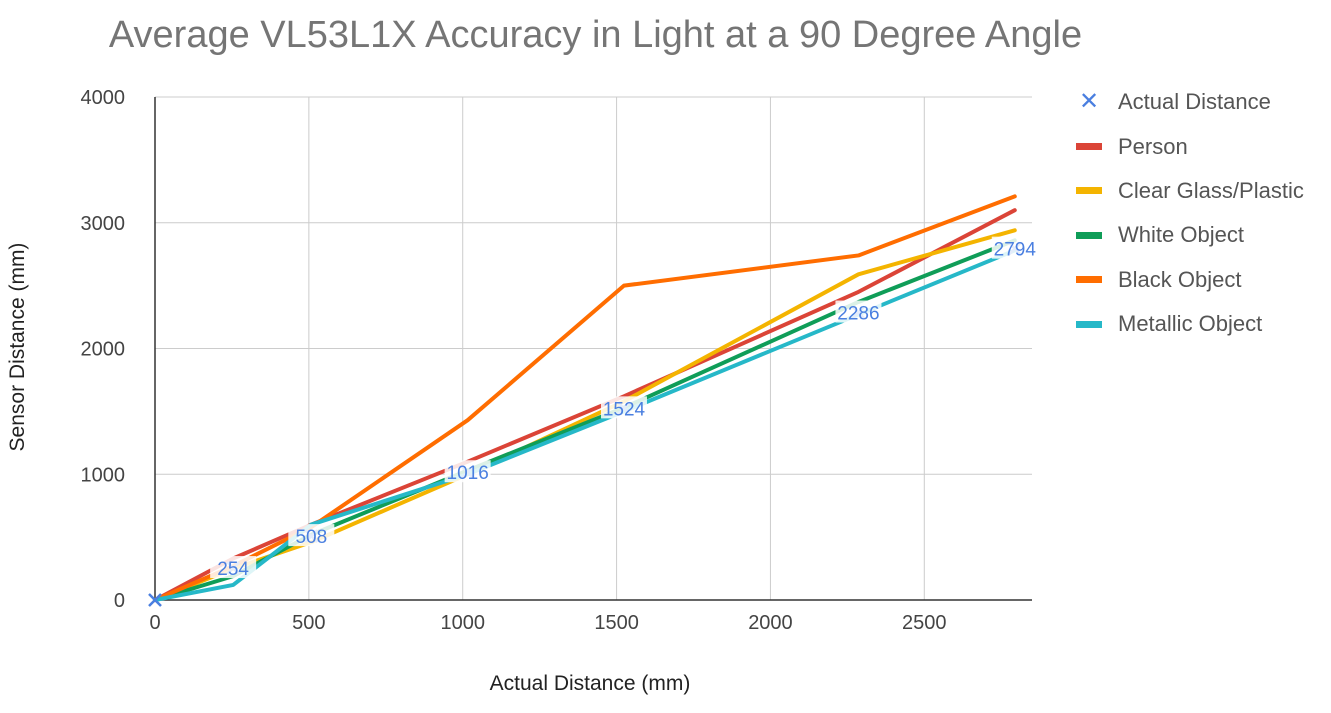 Image resolution: width=1331 pixels, height=713 pixels. What do you see at coordinates (119, 601) in the screenshot?
I see `y-tick-label: 0` at bounding box center [119, 601].